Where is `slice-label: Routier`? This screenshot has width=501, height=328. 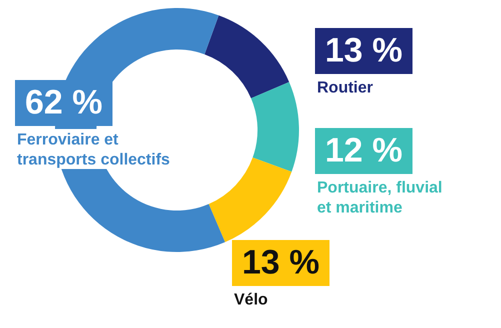 slice-label: Routier is located at coordinates (345, 87).